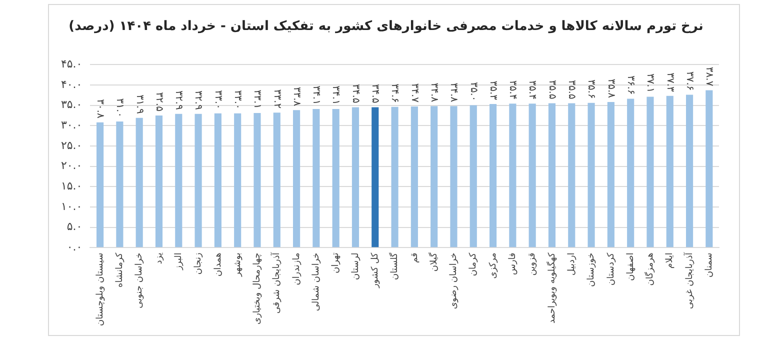 The width and height of the screenshot is (767, 339). What do you see at coordinates (375, 94) in the screenshot?
I see `data-label: ۳۴.۵` at bounding box center [375, 94].